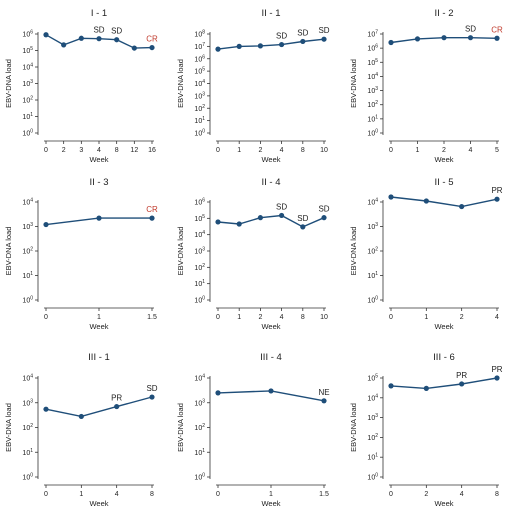 This screenshot has height=519, width=520. Describe the element at coordinates (199, 34) in the screenshot. I see `y-tick-label: 10⁸` at that location.